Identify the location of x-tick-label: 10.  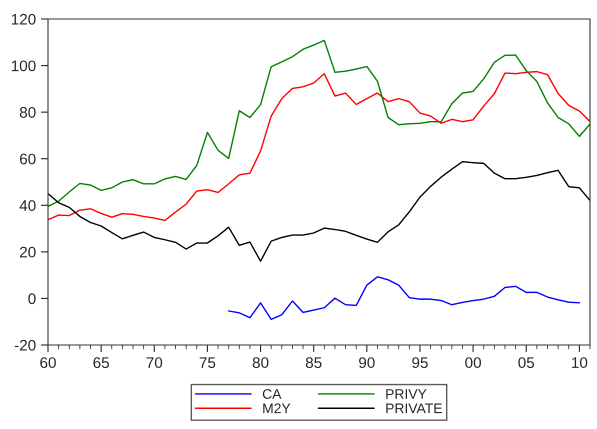
(580, 362).